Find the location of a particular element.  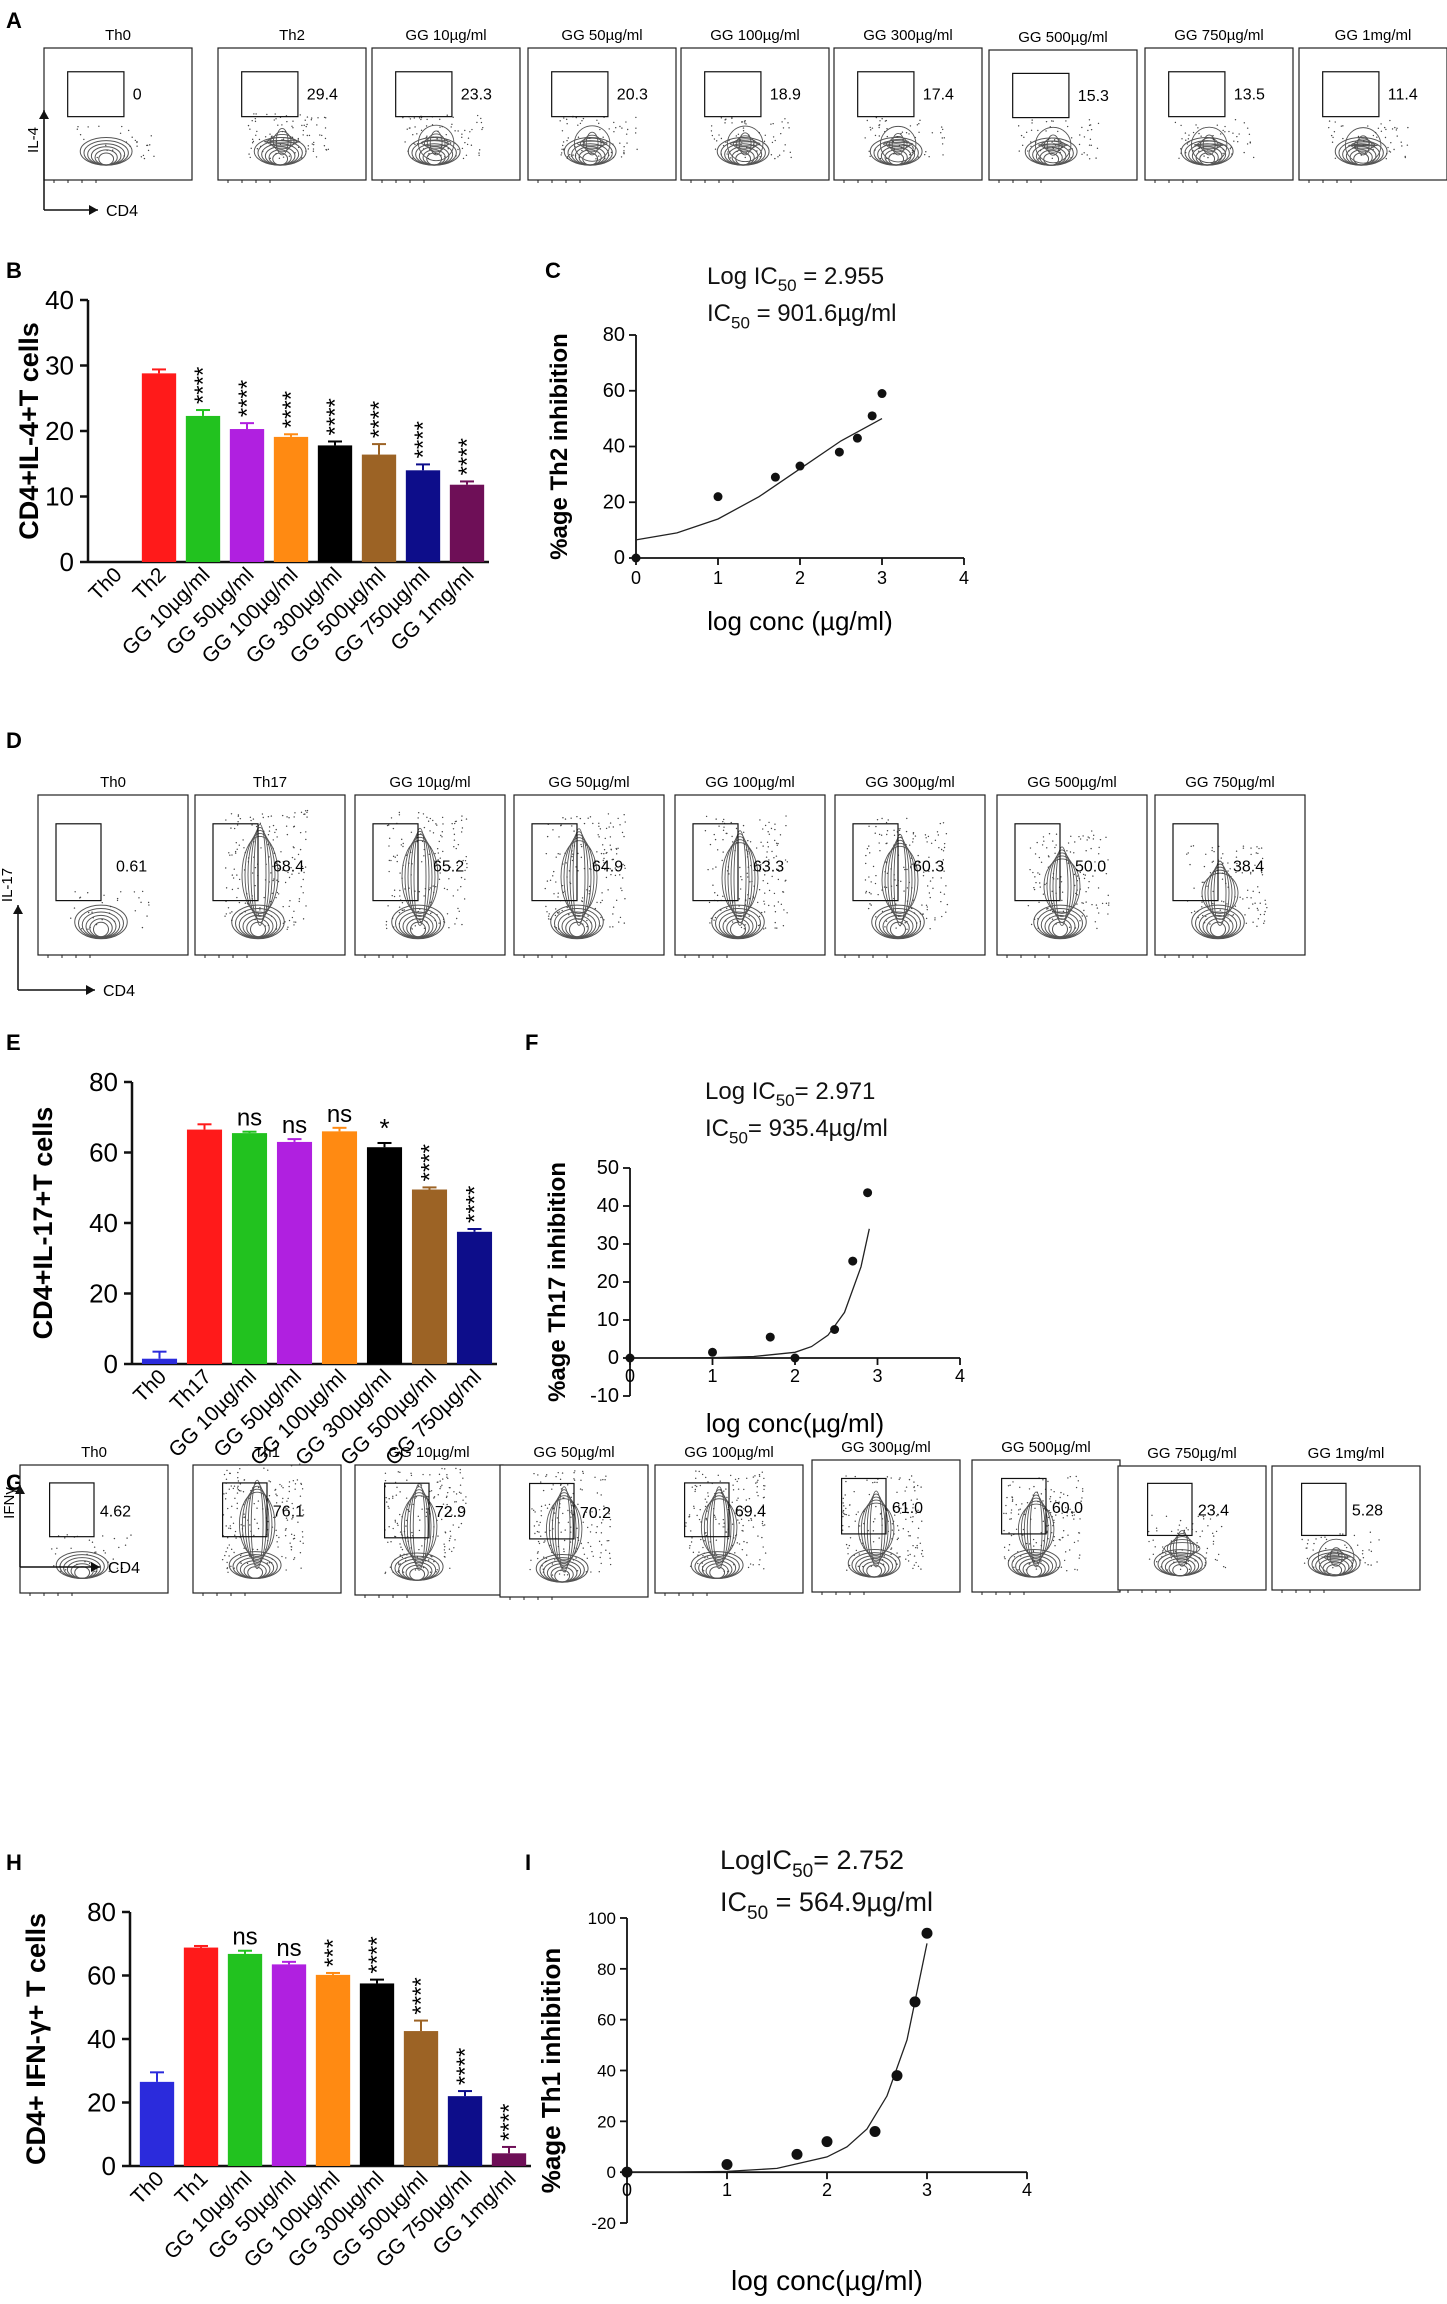

data-point is located at coordinates (857, 438).